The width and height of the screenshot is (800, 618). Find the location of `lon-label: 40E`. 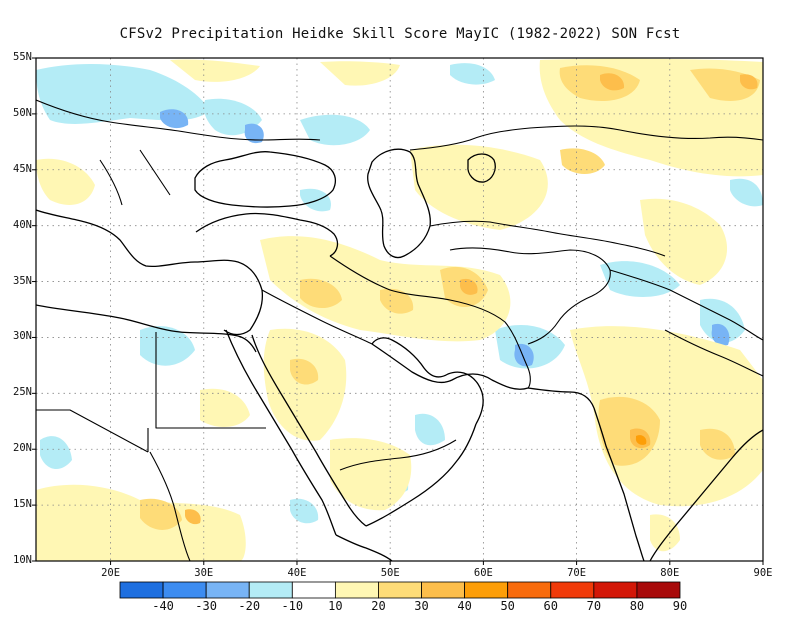

lon-label: 40E is located at coordinates (297, 573).